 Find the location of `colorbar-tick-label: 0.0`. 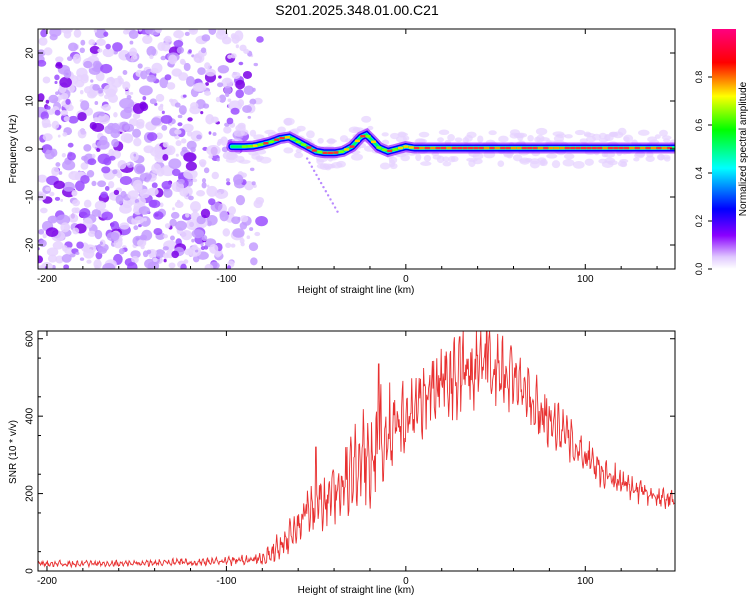

colorbar-tick-label: 0.0 is located at coordinates (699, 269).